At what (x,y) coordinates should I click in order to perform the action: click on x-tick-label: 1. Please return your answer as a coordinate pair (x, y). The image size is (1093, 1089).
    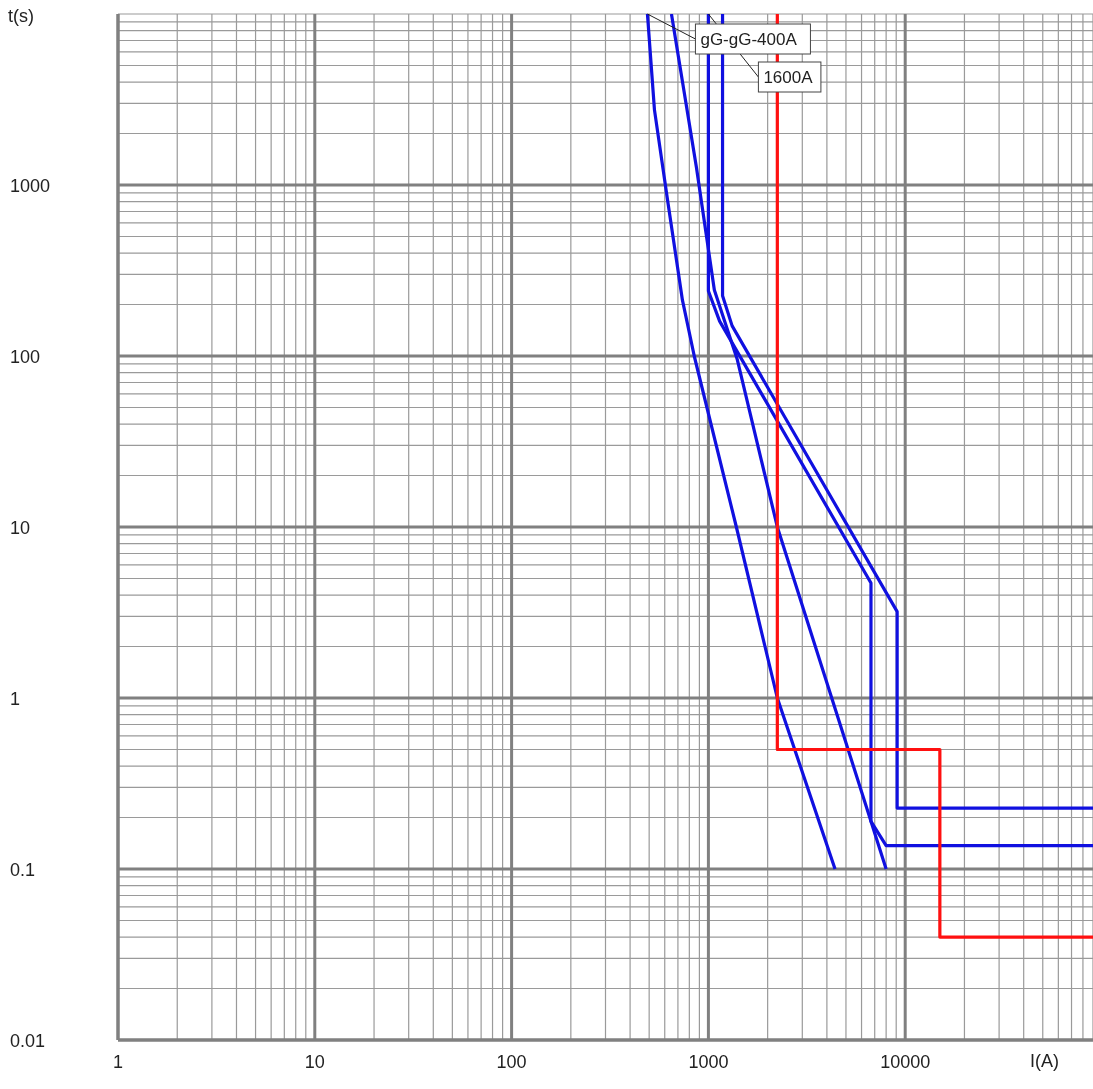
    Looking at the image, I should click on (118, 1062).